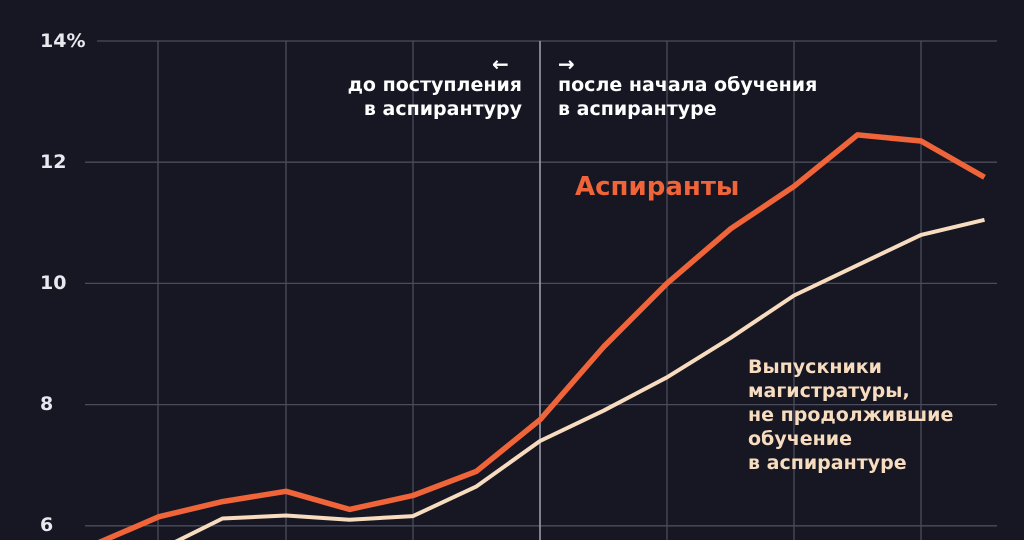 This screenshot has height=540, width=1024. Describe the element at coordinates (657, 187) in the screenshot. I see `series-label-aspirants: Аспиранты` at that location.